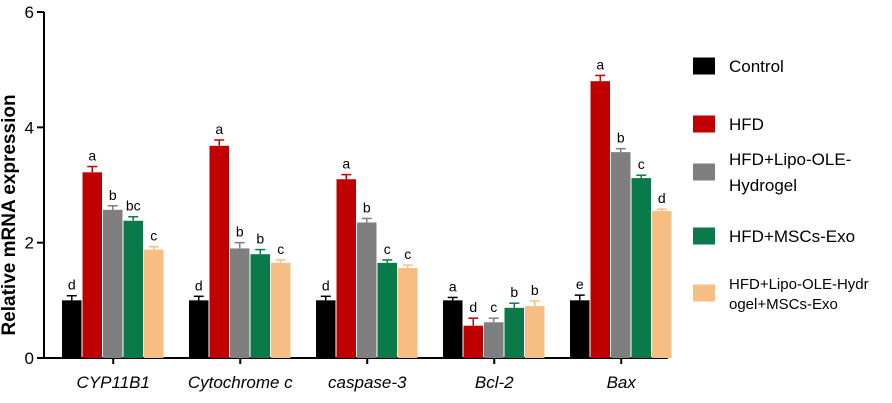  What do you see at coordinates (783, 304) in the screenshot?
I see `legend-label: ogel+MSCs-Exo` at bounding box center [783, 304].